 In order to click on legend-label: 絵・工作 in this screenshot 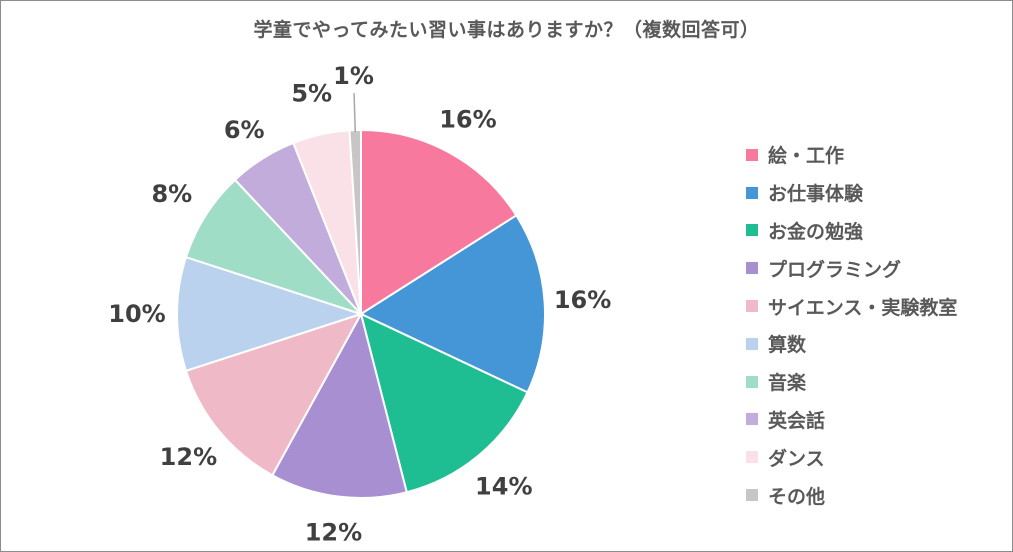, I will do `click(806, 156)`.